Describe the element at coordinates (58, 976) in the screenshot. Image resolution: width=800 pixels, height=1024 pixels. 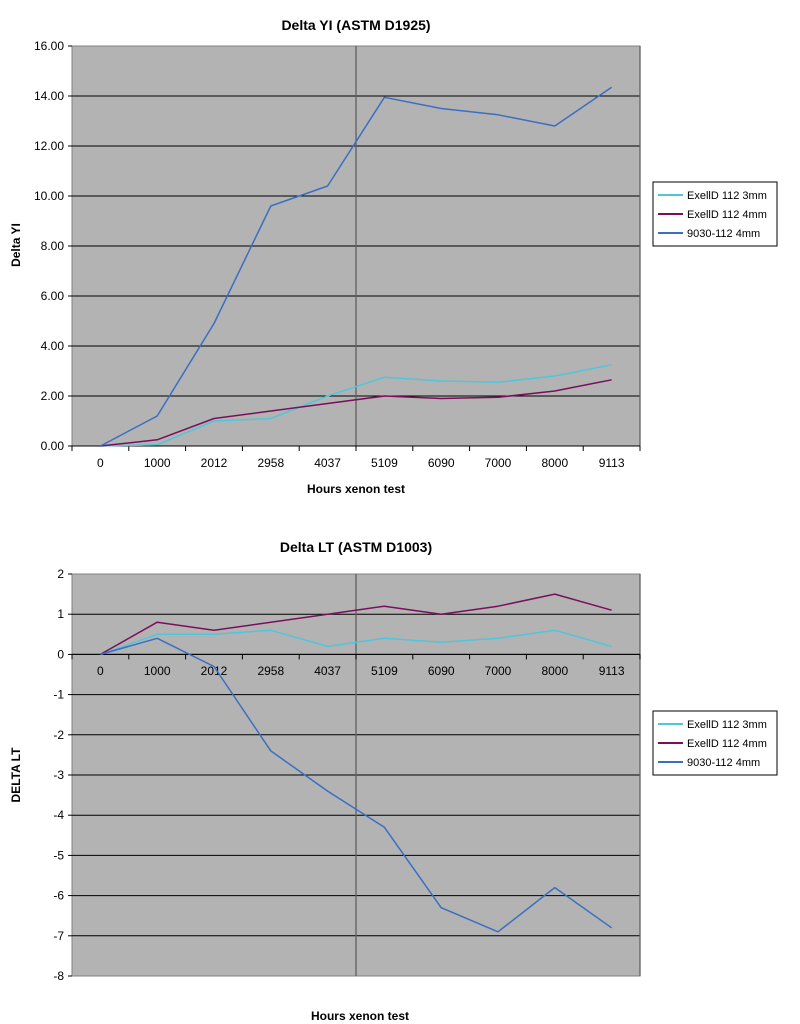
I see `y-tick-label: -8` at that location.